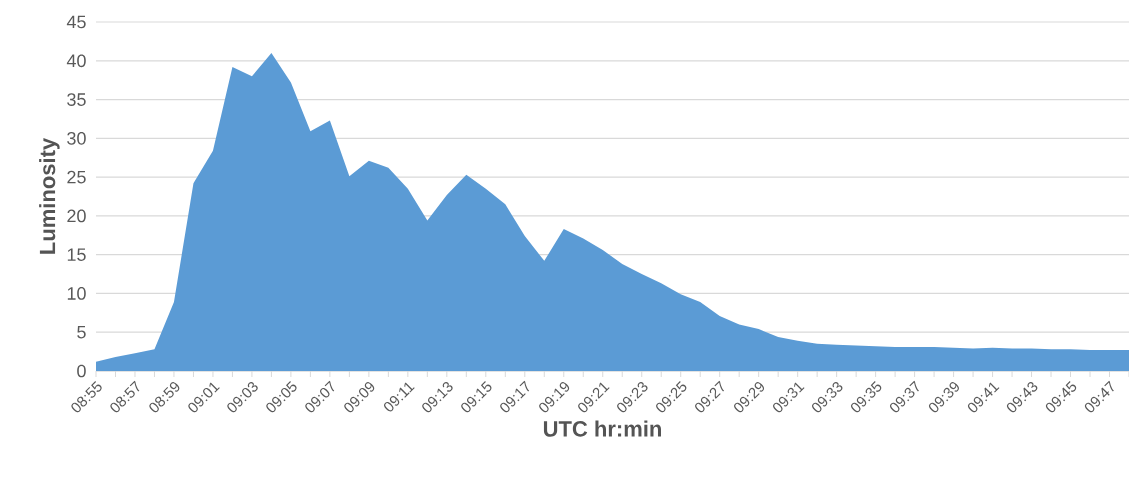  Describe the element at coordinates (602, 428) in the screenshot. I see `x-axis-title: UTC hr:min` at that location.